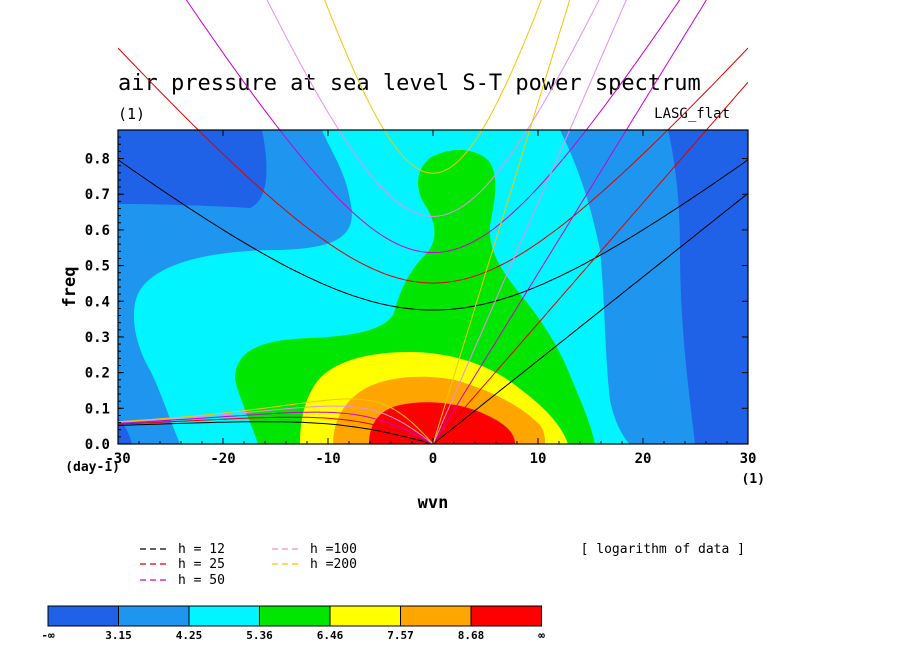 This screenshot has width=904, height=654. I want to click on contour-level-minus-inf-left, so click(192, 169).